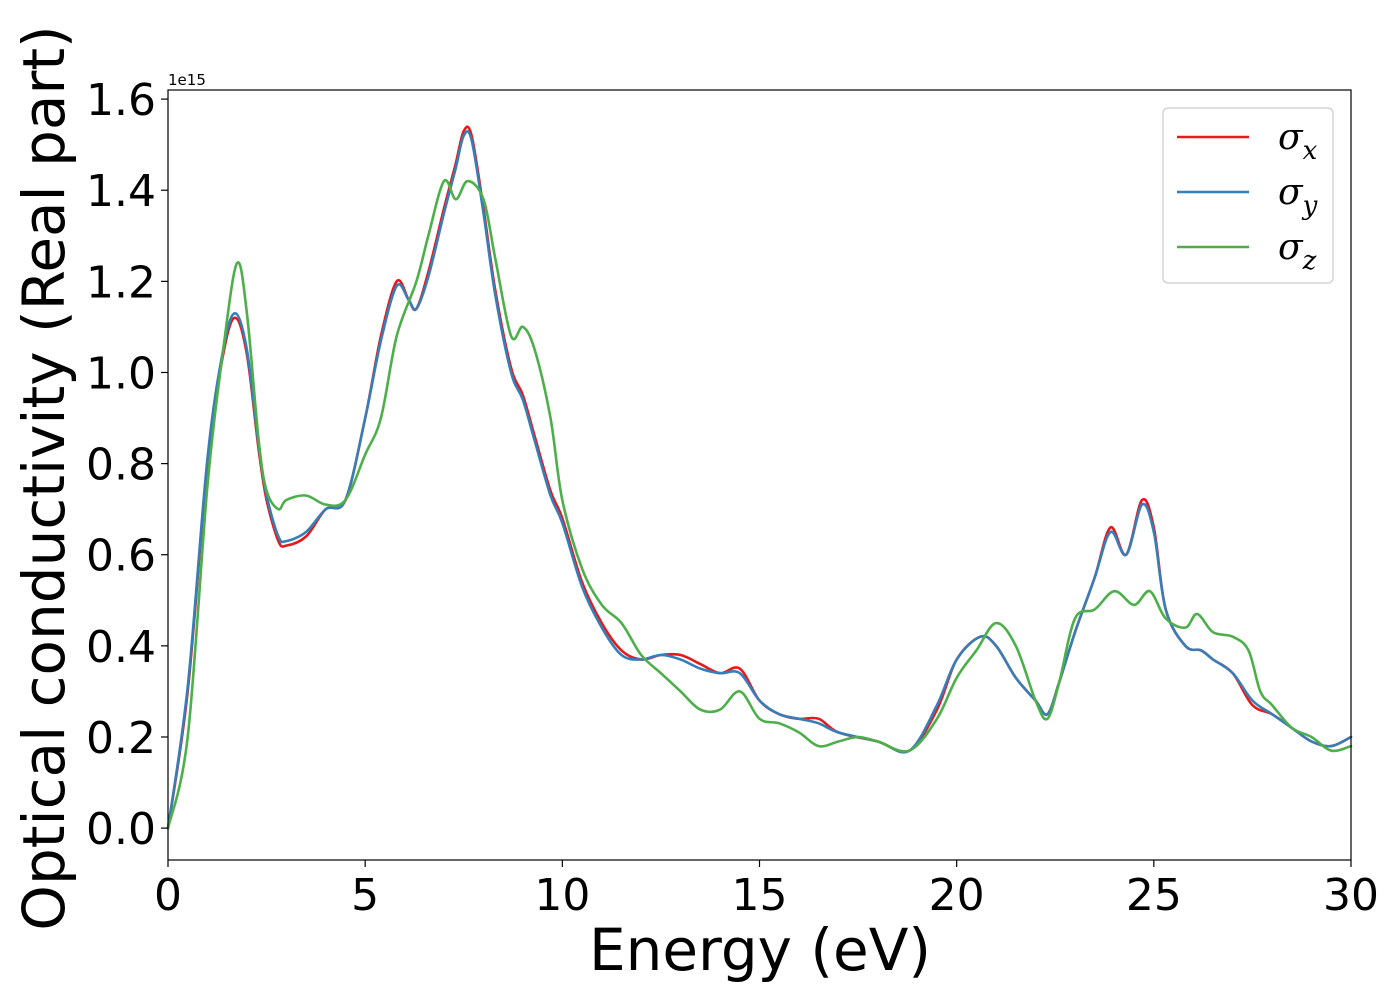 This screenshot has width=1400, height=1000. What do you see at coordinates (562, 895) in the screenshot?
I see `x-tick-label: 10` at bounding box center [562, 895].